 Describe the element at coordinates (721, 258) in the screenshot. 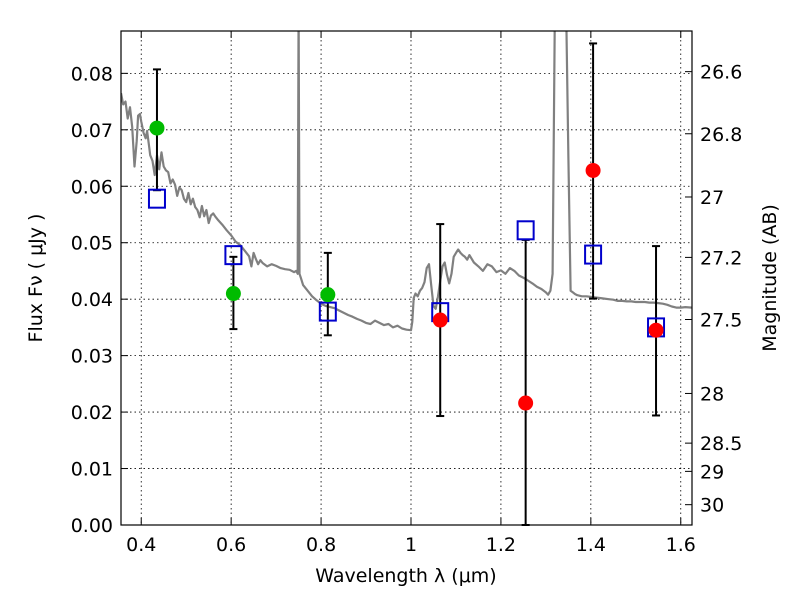

I see `right-tick-label: 27.2` at that location.